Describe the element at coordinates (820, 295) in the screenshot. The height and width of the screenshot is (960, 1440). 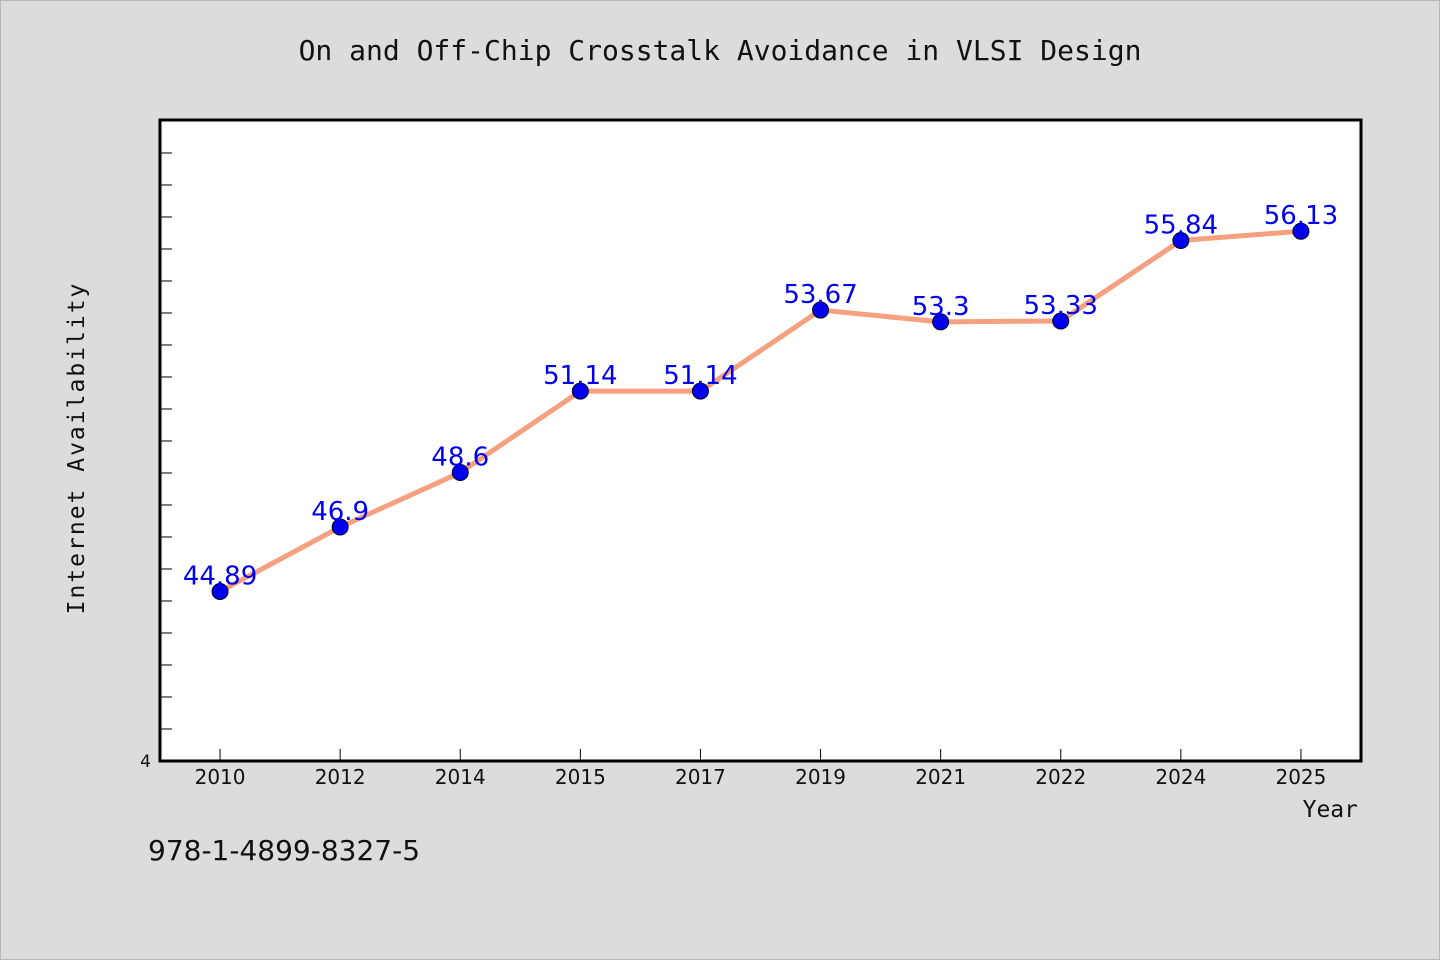
I see `data-label: 53.67` at that location.